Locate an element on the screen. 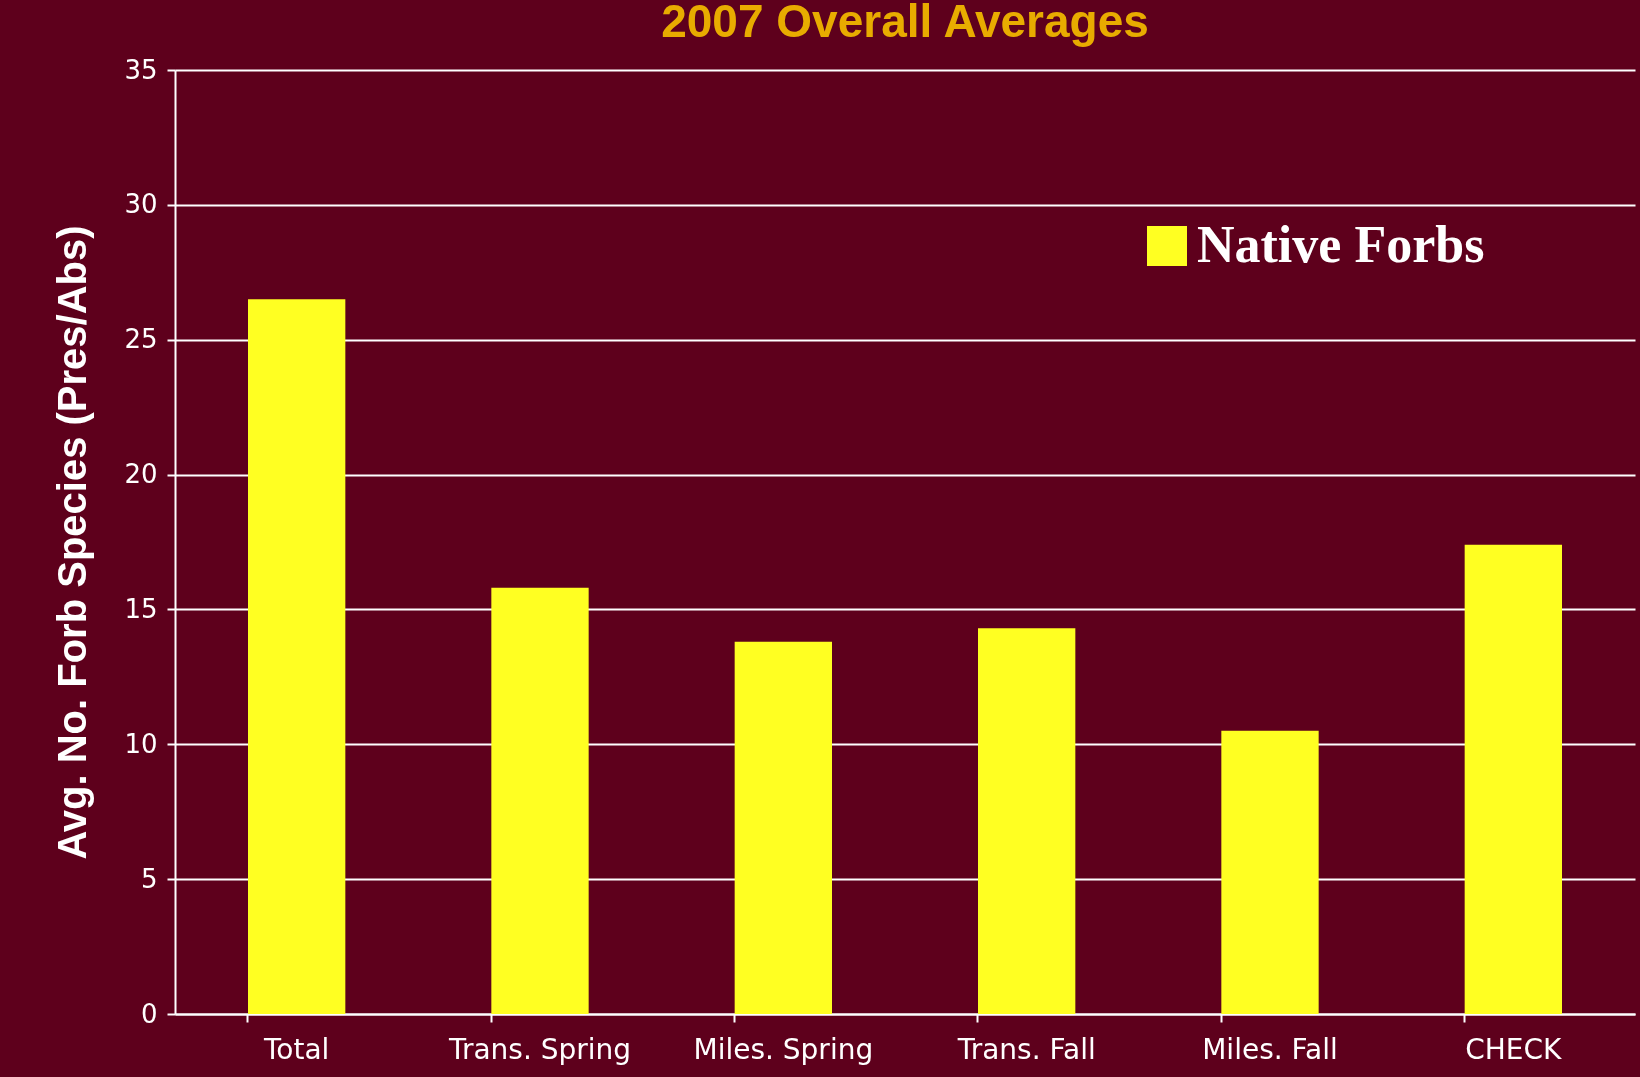 This screenshot has height=1077, width=1640. x-tick-label: Miles. Fall is located at coordinates (1270, 1049).